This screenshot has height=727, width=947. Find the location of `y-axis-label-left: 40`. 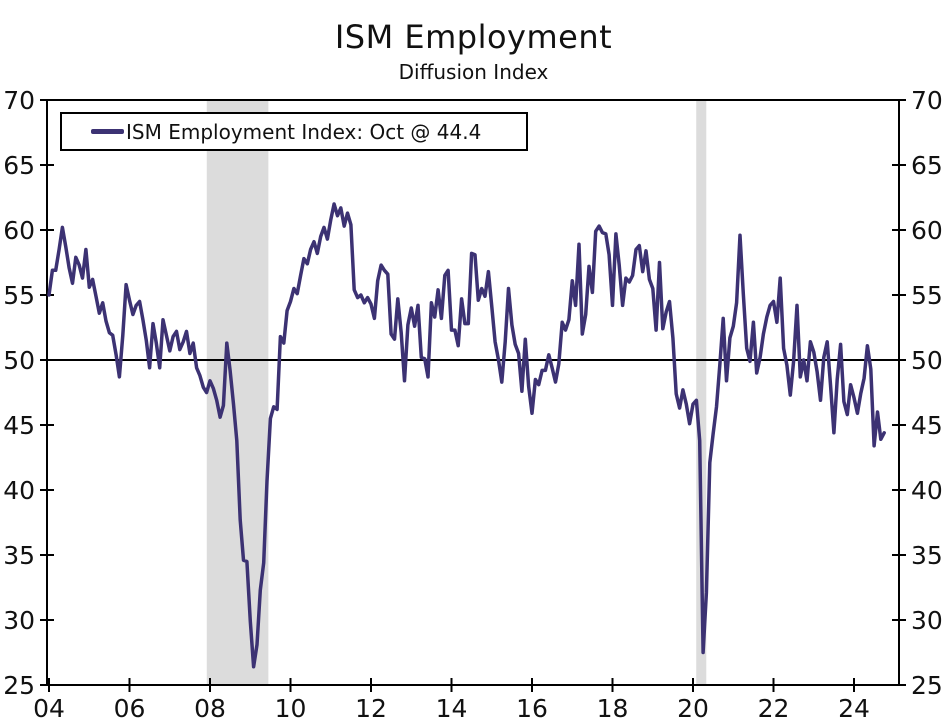

y-axis-label-left: 40 is located at coordinates (19, 490).